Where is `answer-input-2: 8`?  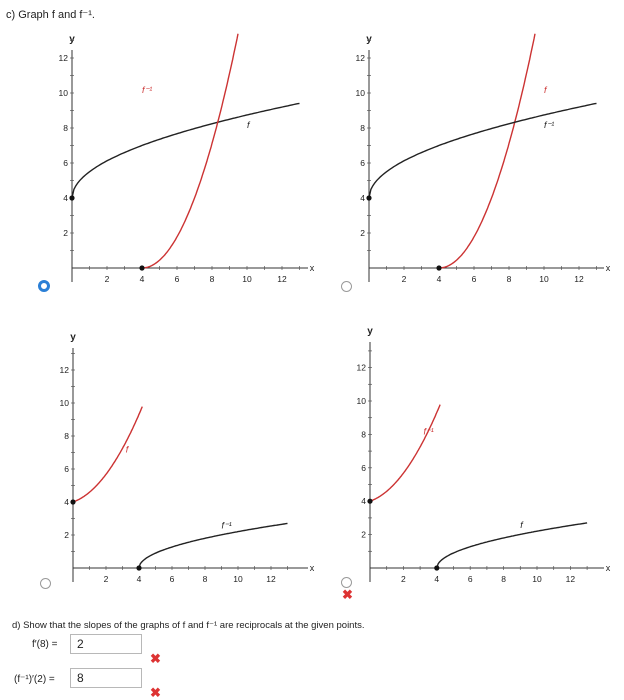 answer-input-2: 8 is located at coordinates (106, 678).